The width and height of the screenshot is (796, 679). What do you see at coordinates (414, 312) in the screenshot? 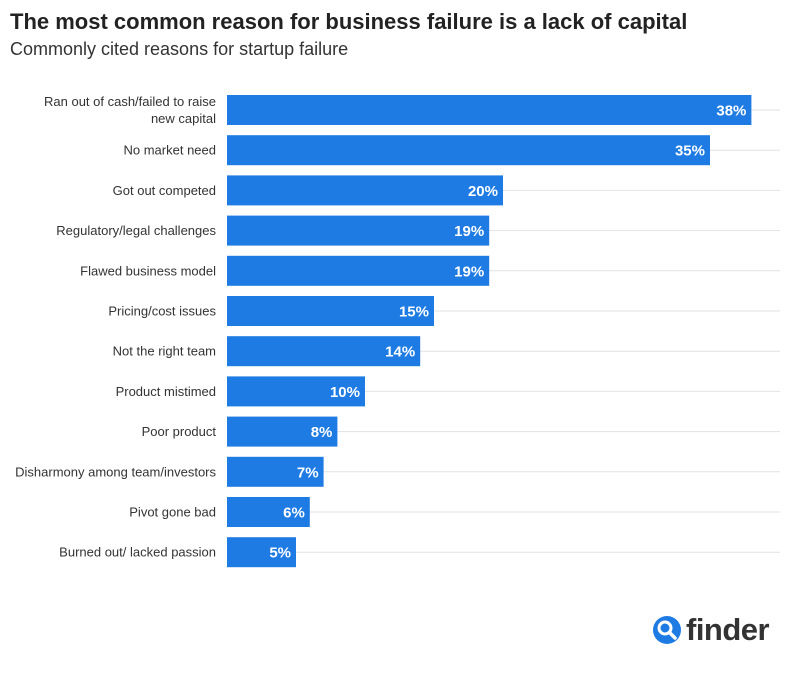
I see `data-label: 15%` at bounding box center [414, 312].